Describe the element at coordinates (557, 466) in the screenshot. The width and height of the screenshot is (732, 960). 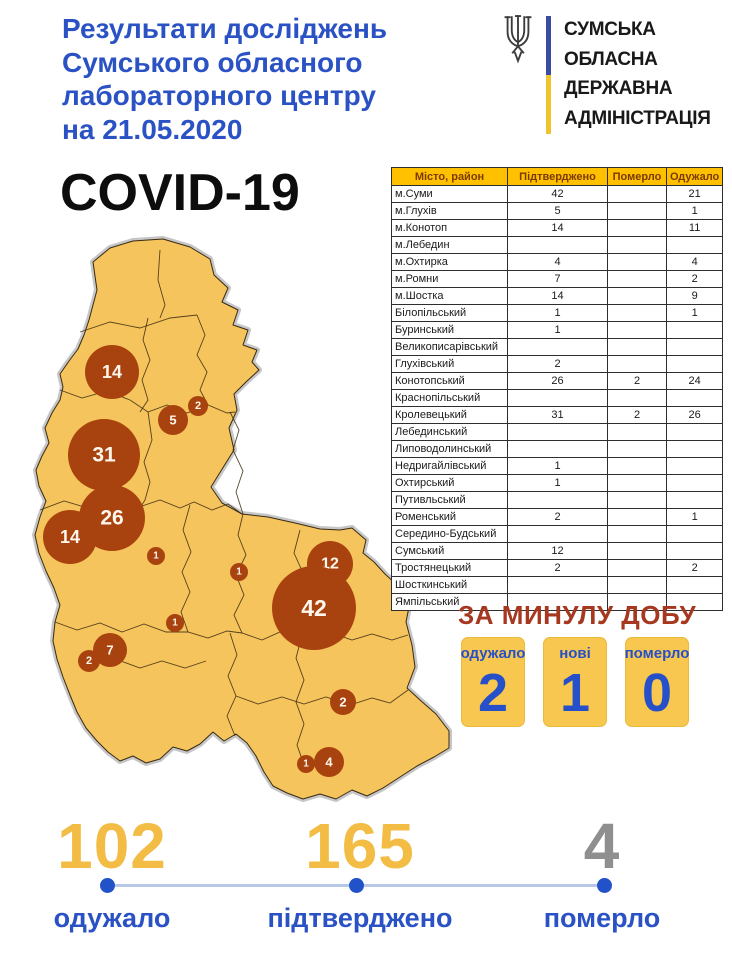
I see `table-row: Недригайлівський 1` at that location.